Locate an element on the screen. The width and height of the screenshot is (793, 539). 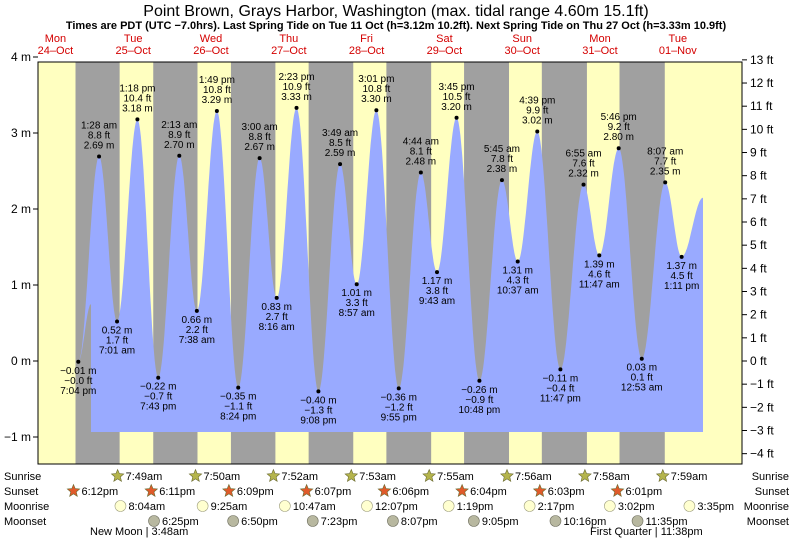
tide-label: −1.1 ft is located at coordinates (238, 407).